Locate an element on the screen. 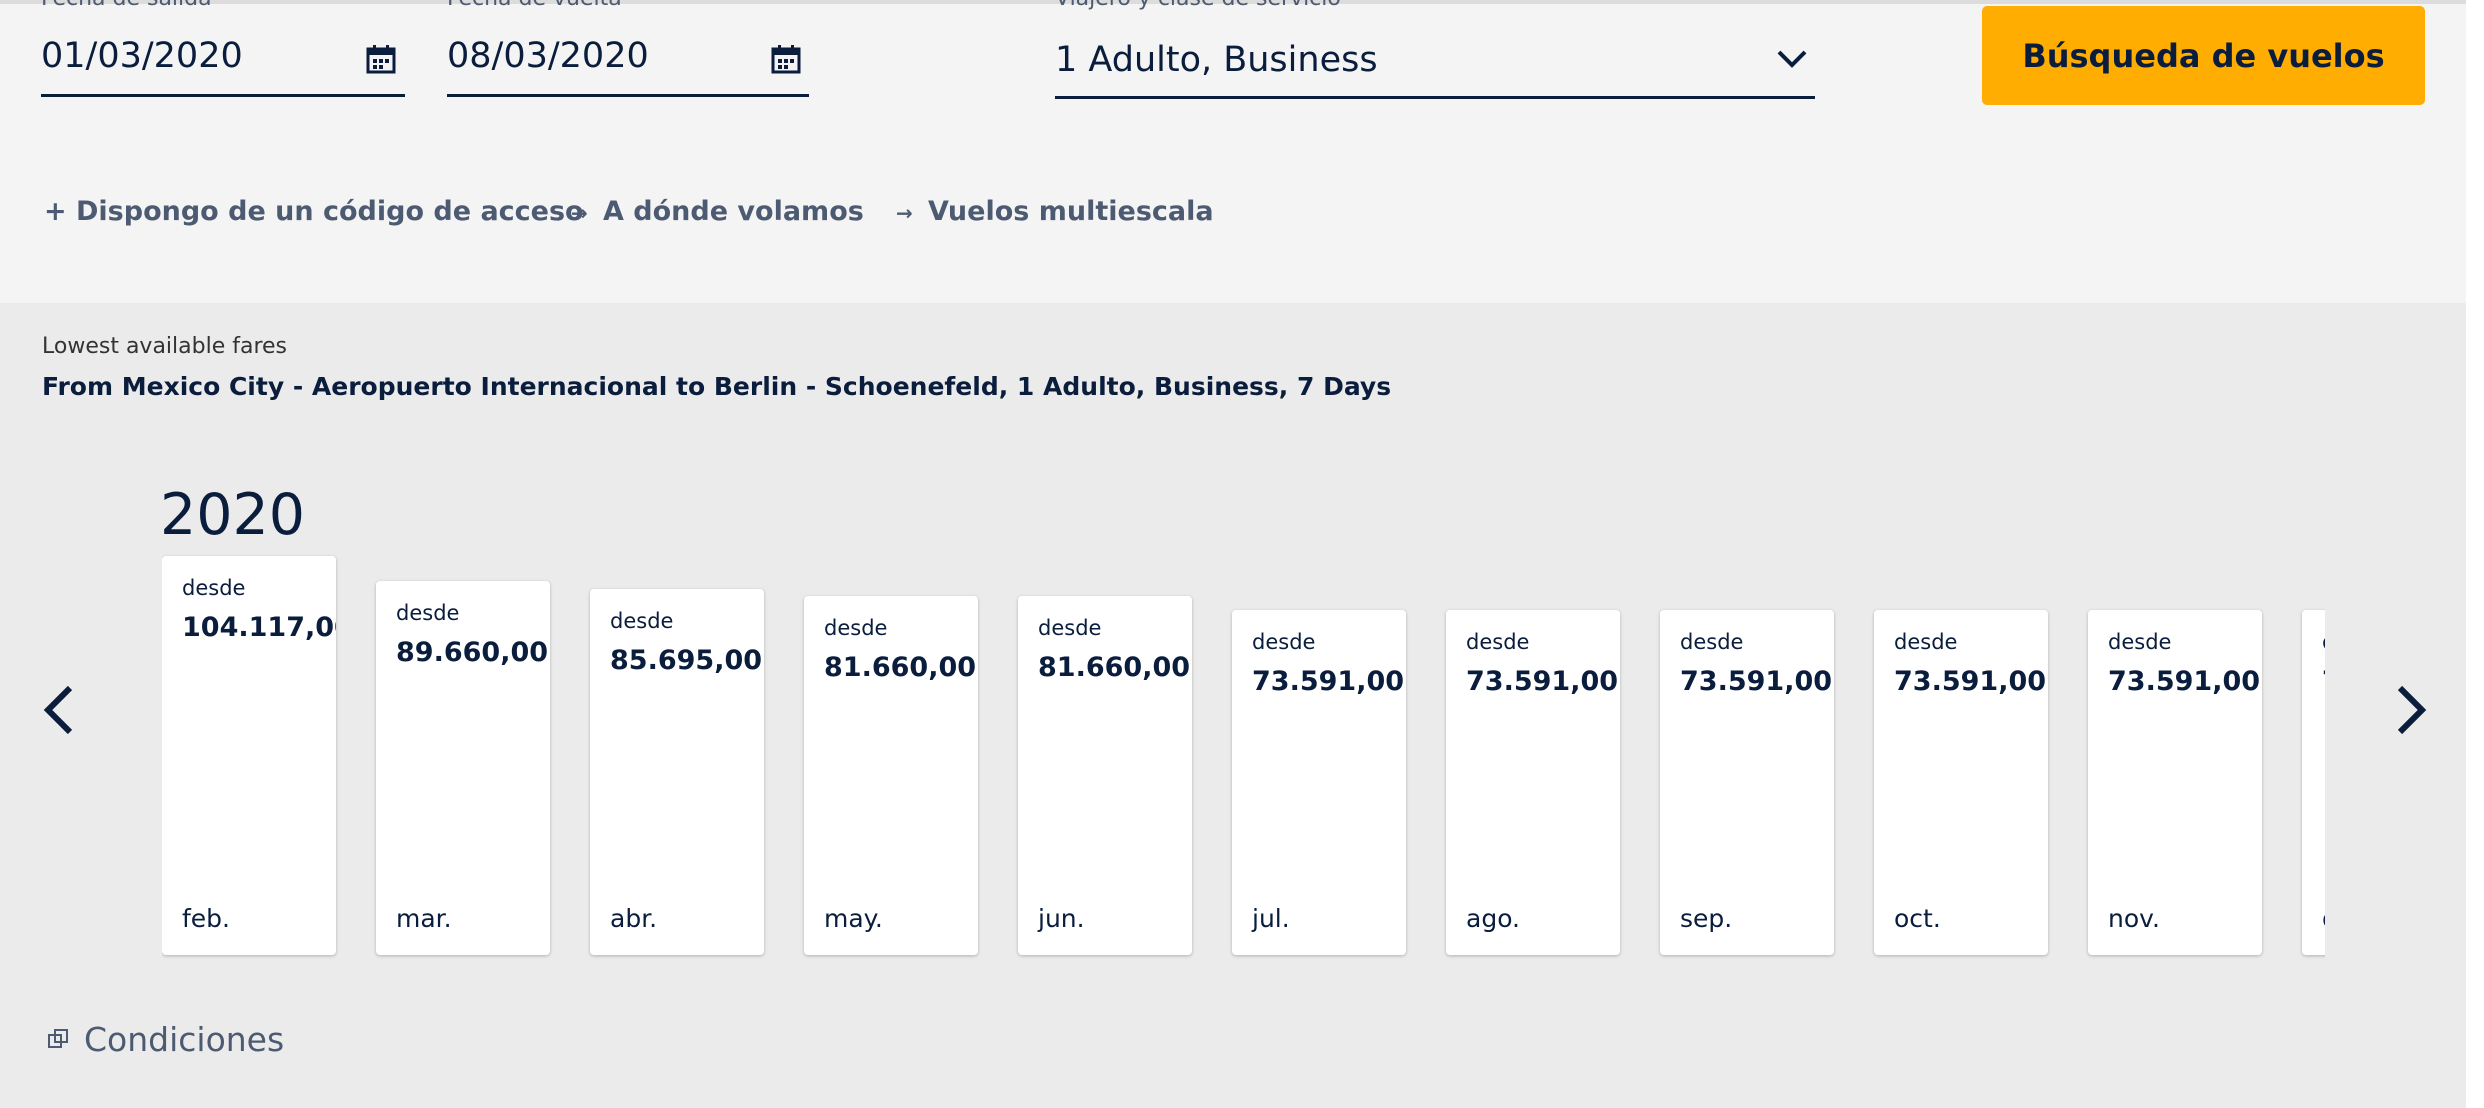 The height and width of the screenshot is (1108, 2484). fare-card: desde 73.591,00 MXN oct. is located at coordinates (1961, 782).